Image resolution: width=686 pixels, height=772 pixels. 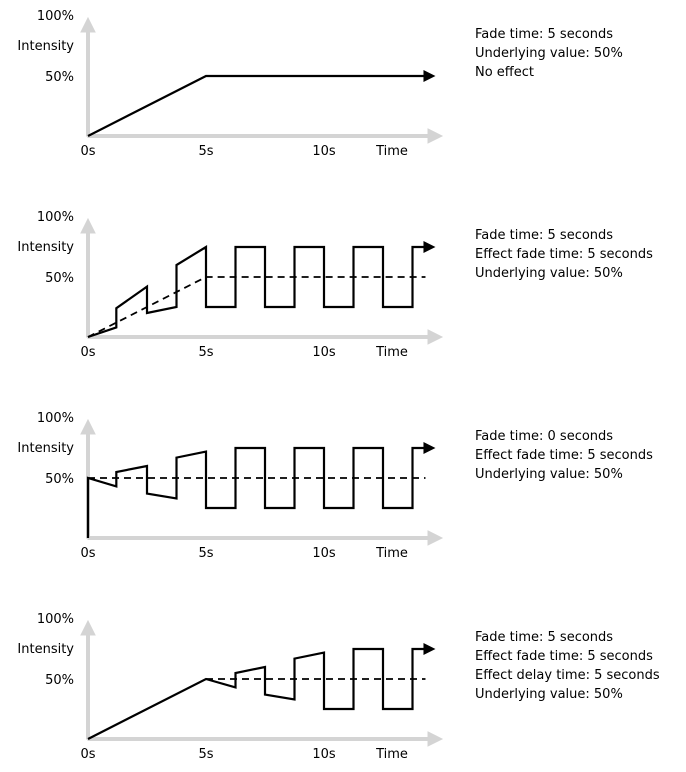 What do you see at coordinates (567, 675) in the screenshot?
I see `panel-note: Effect delay time: 5 seconds` at bounding box center [567, 675].